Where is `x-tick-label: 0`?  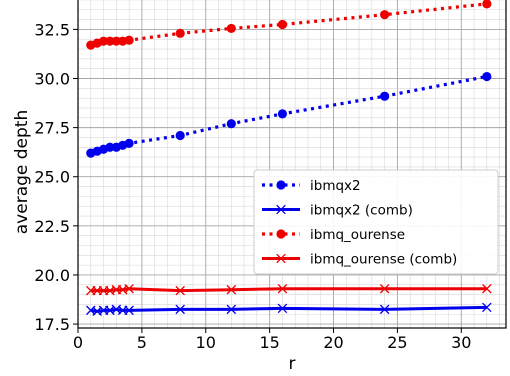
x-tick-label: 0 is located at coordinates (78, 342).